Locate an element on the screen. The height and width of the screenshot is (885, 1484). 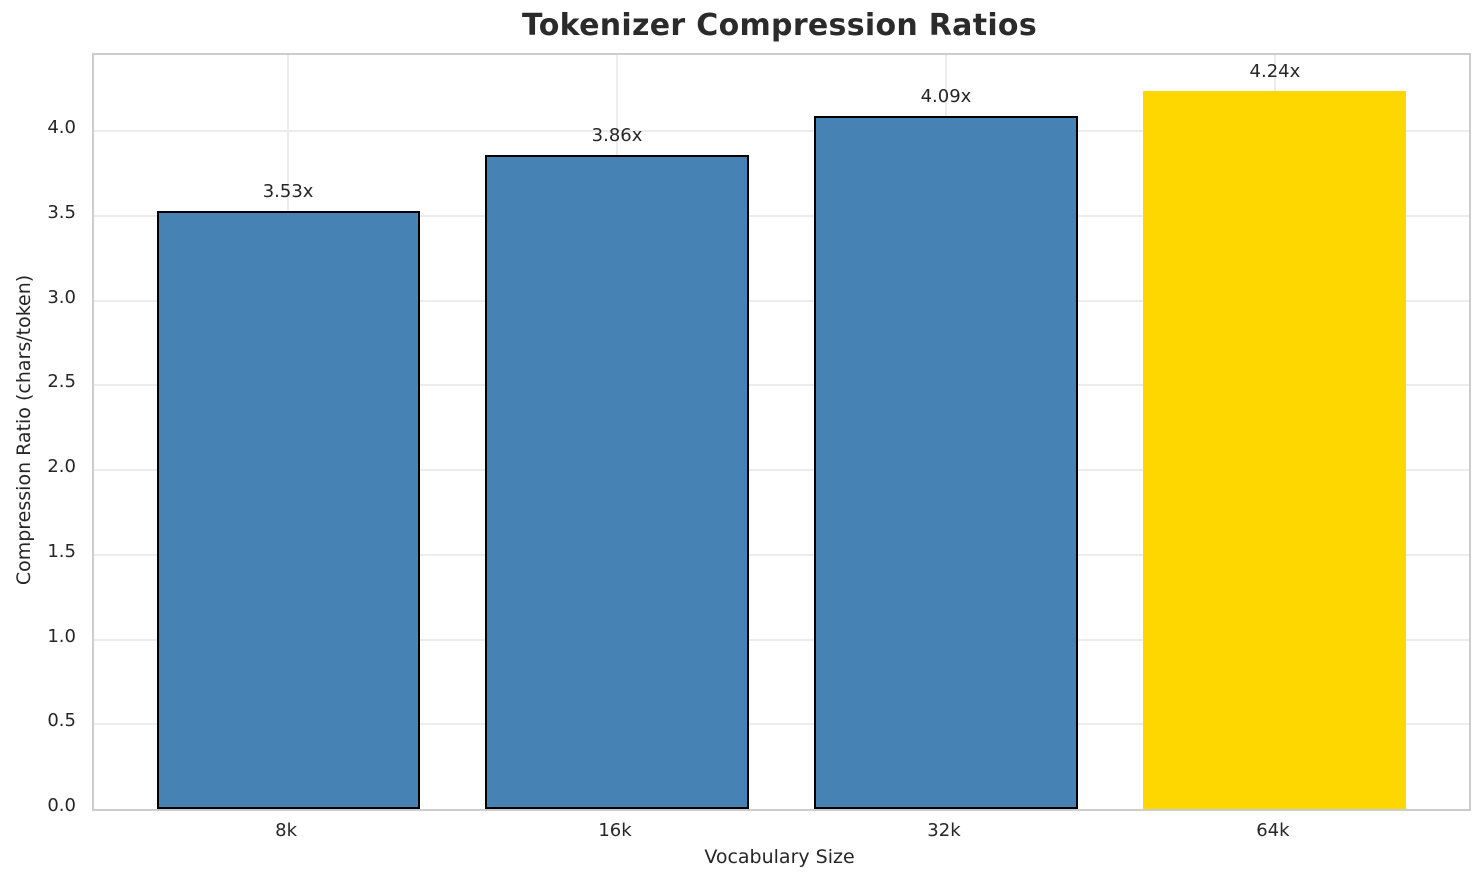
y-tick-label: 0.5 is located at coordinates (61, 721).